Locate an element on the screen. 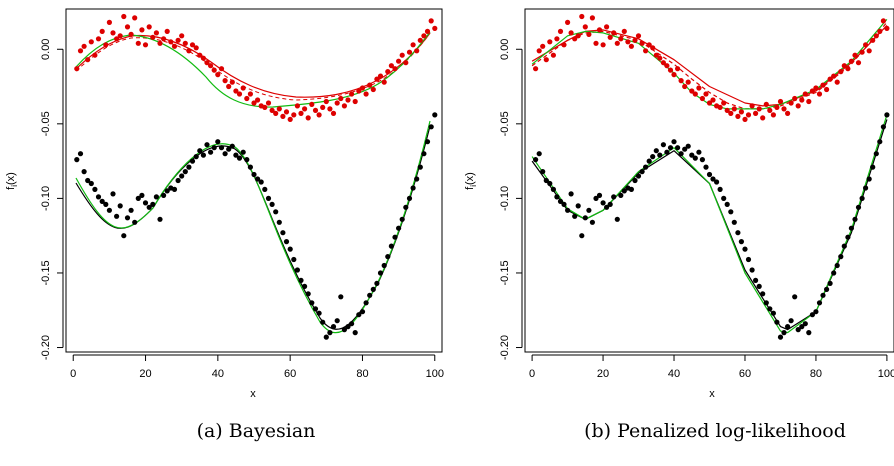 The image size is (894, 466). caption: (b) Penalized log-likelihood is located at coordinates (715, 431).